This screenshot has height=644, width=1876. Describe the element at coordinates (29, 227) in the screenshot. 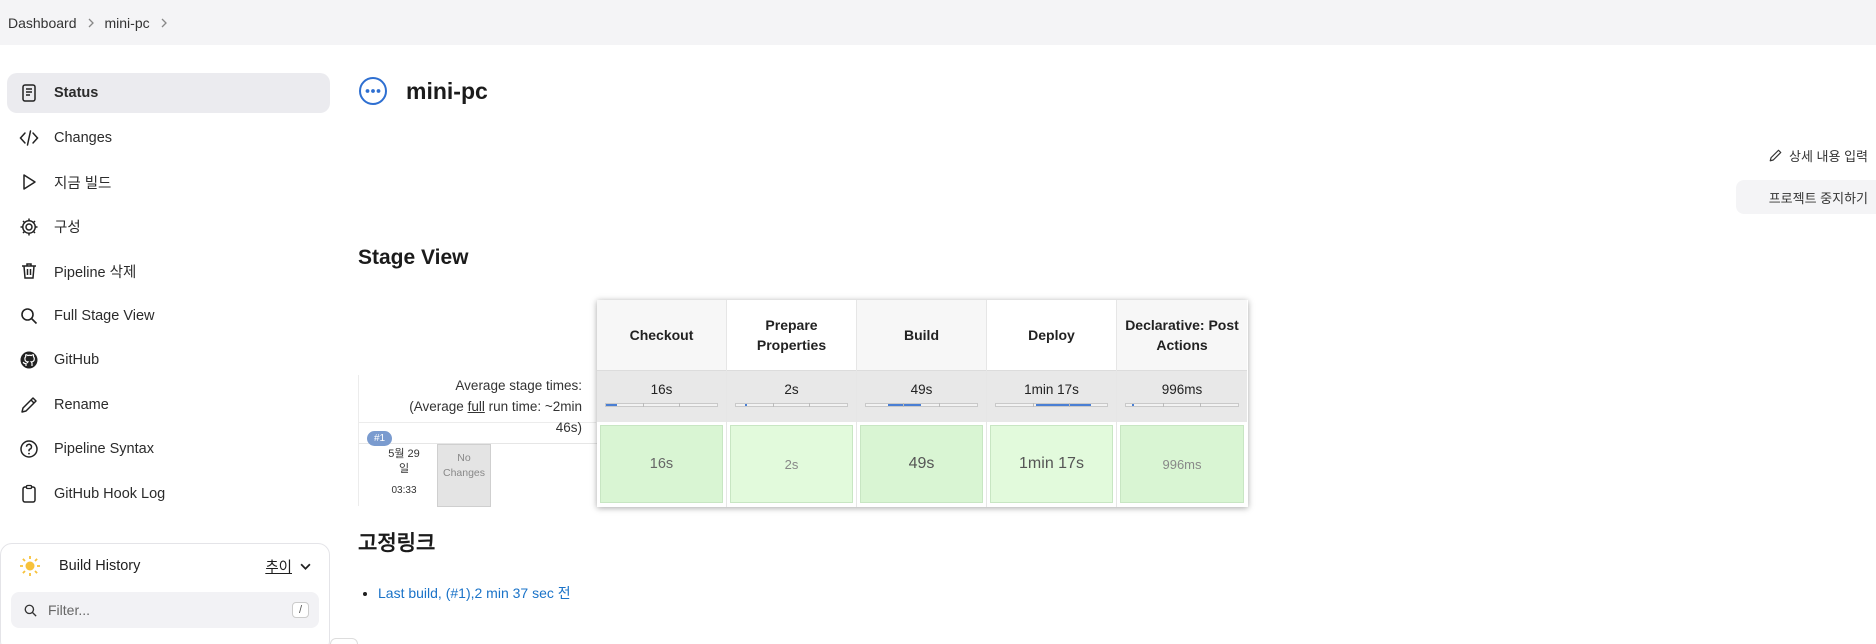

I see `gear-icon` at that location.